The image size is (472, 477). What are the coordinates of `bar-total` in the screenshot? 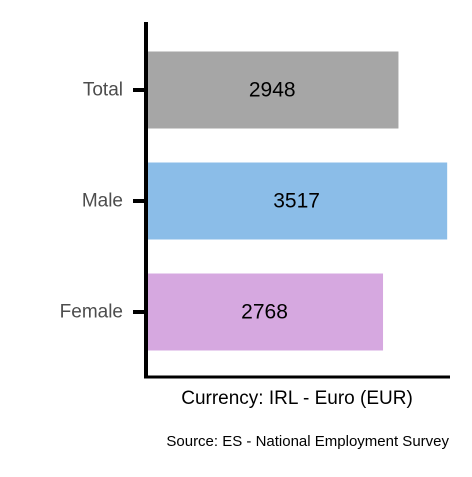 It's located at (272, 90).